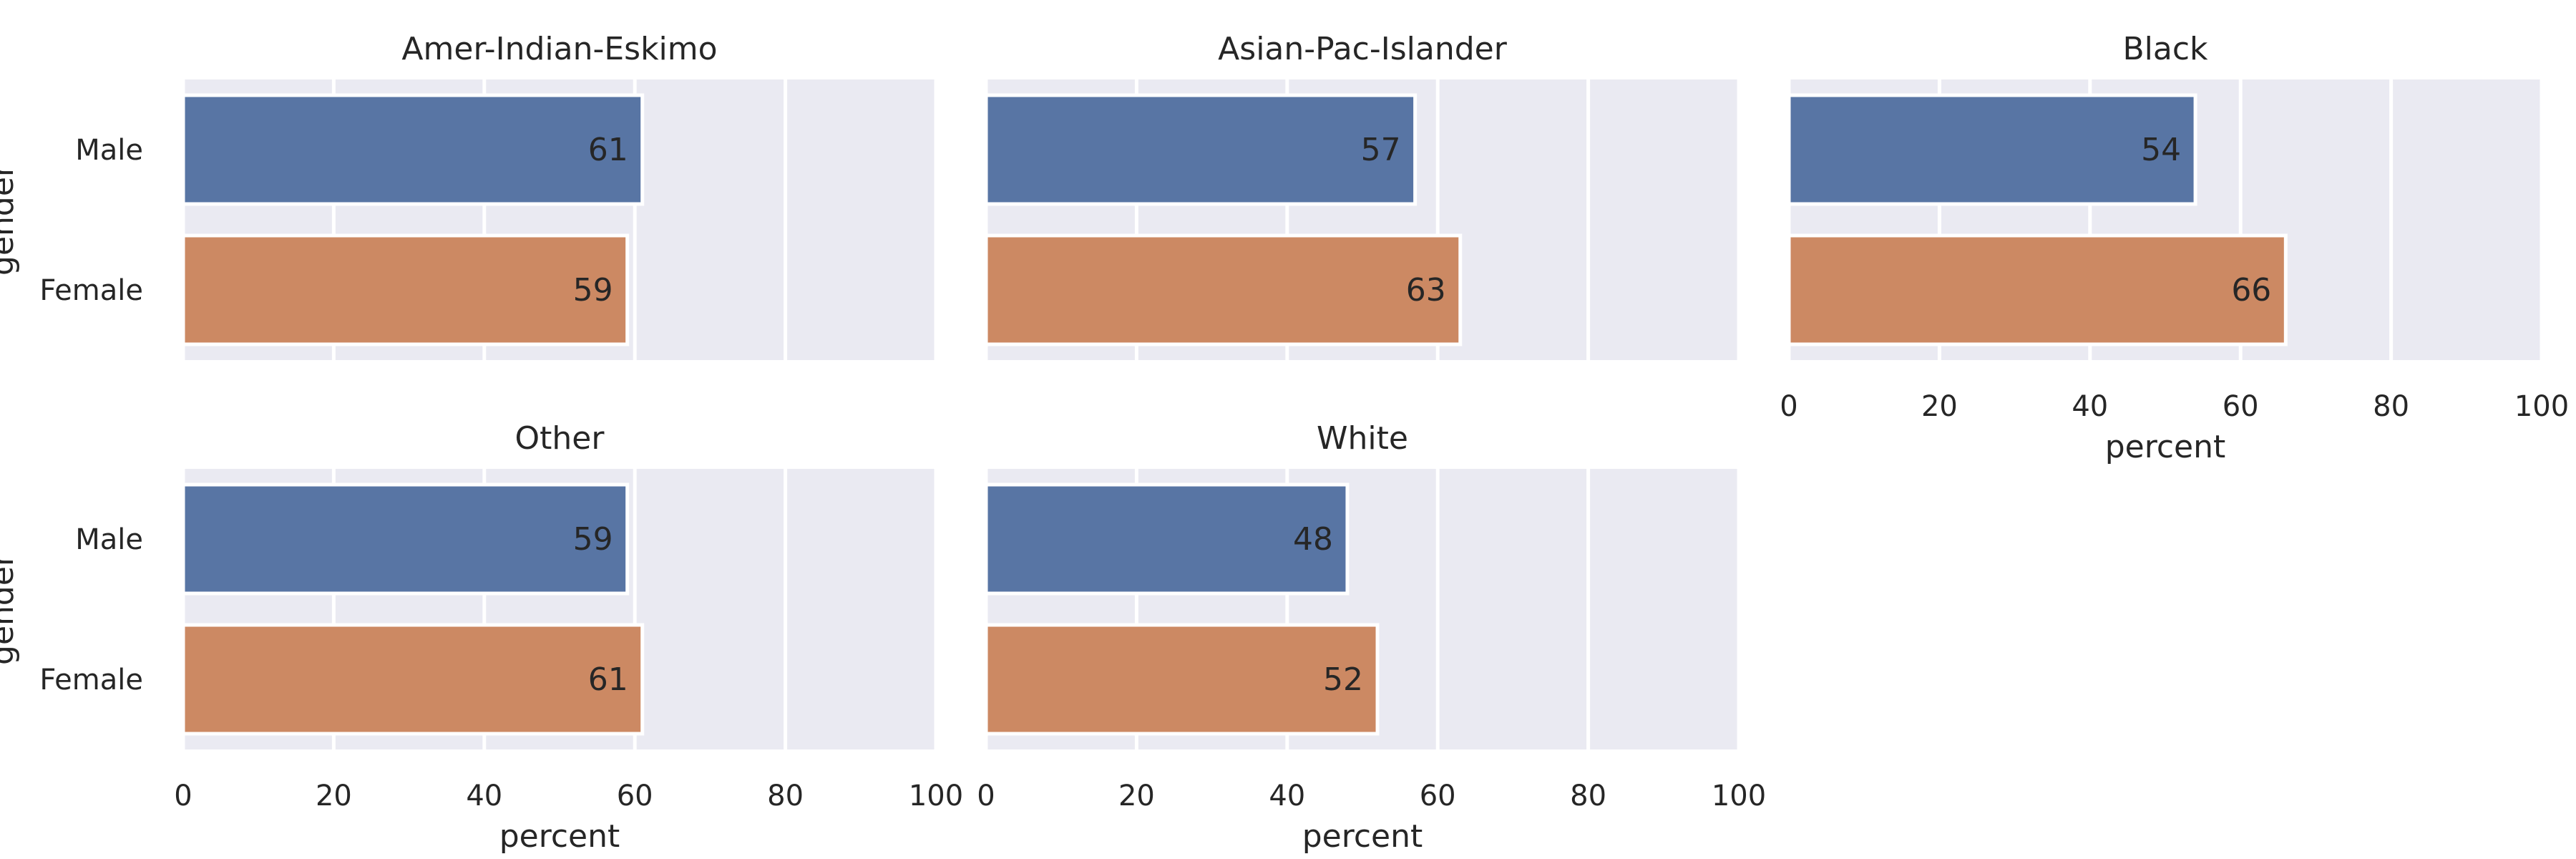 The width and height of the screenshot is (2576, 859). I want to click on bar-value-label: 52, so click(1343, 679).